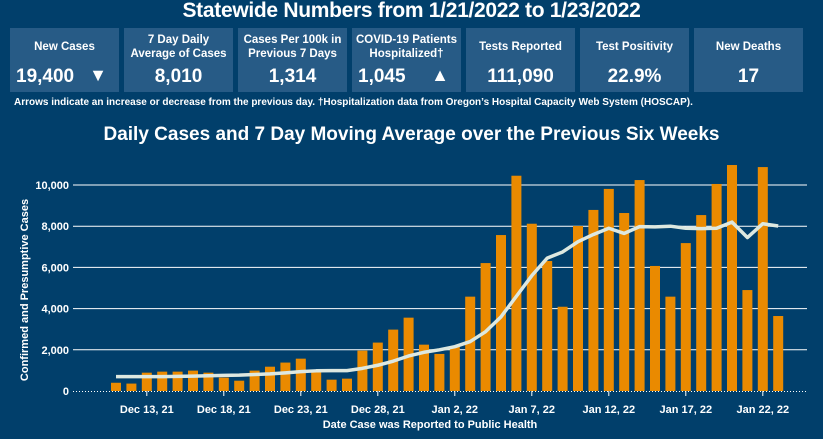  I want to click on card-value: 17, so click(748, 76).